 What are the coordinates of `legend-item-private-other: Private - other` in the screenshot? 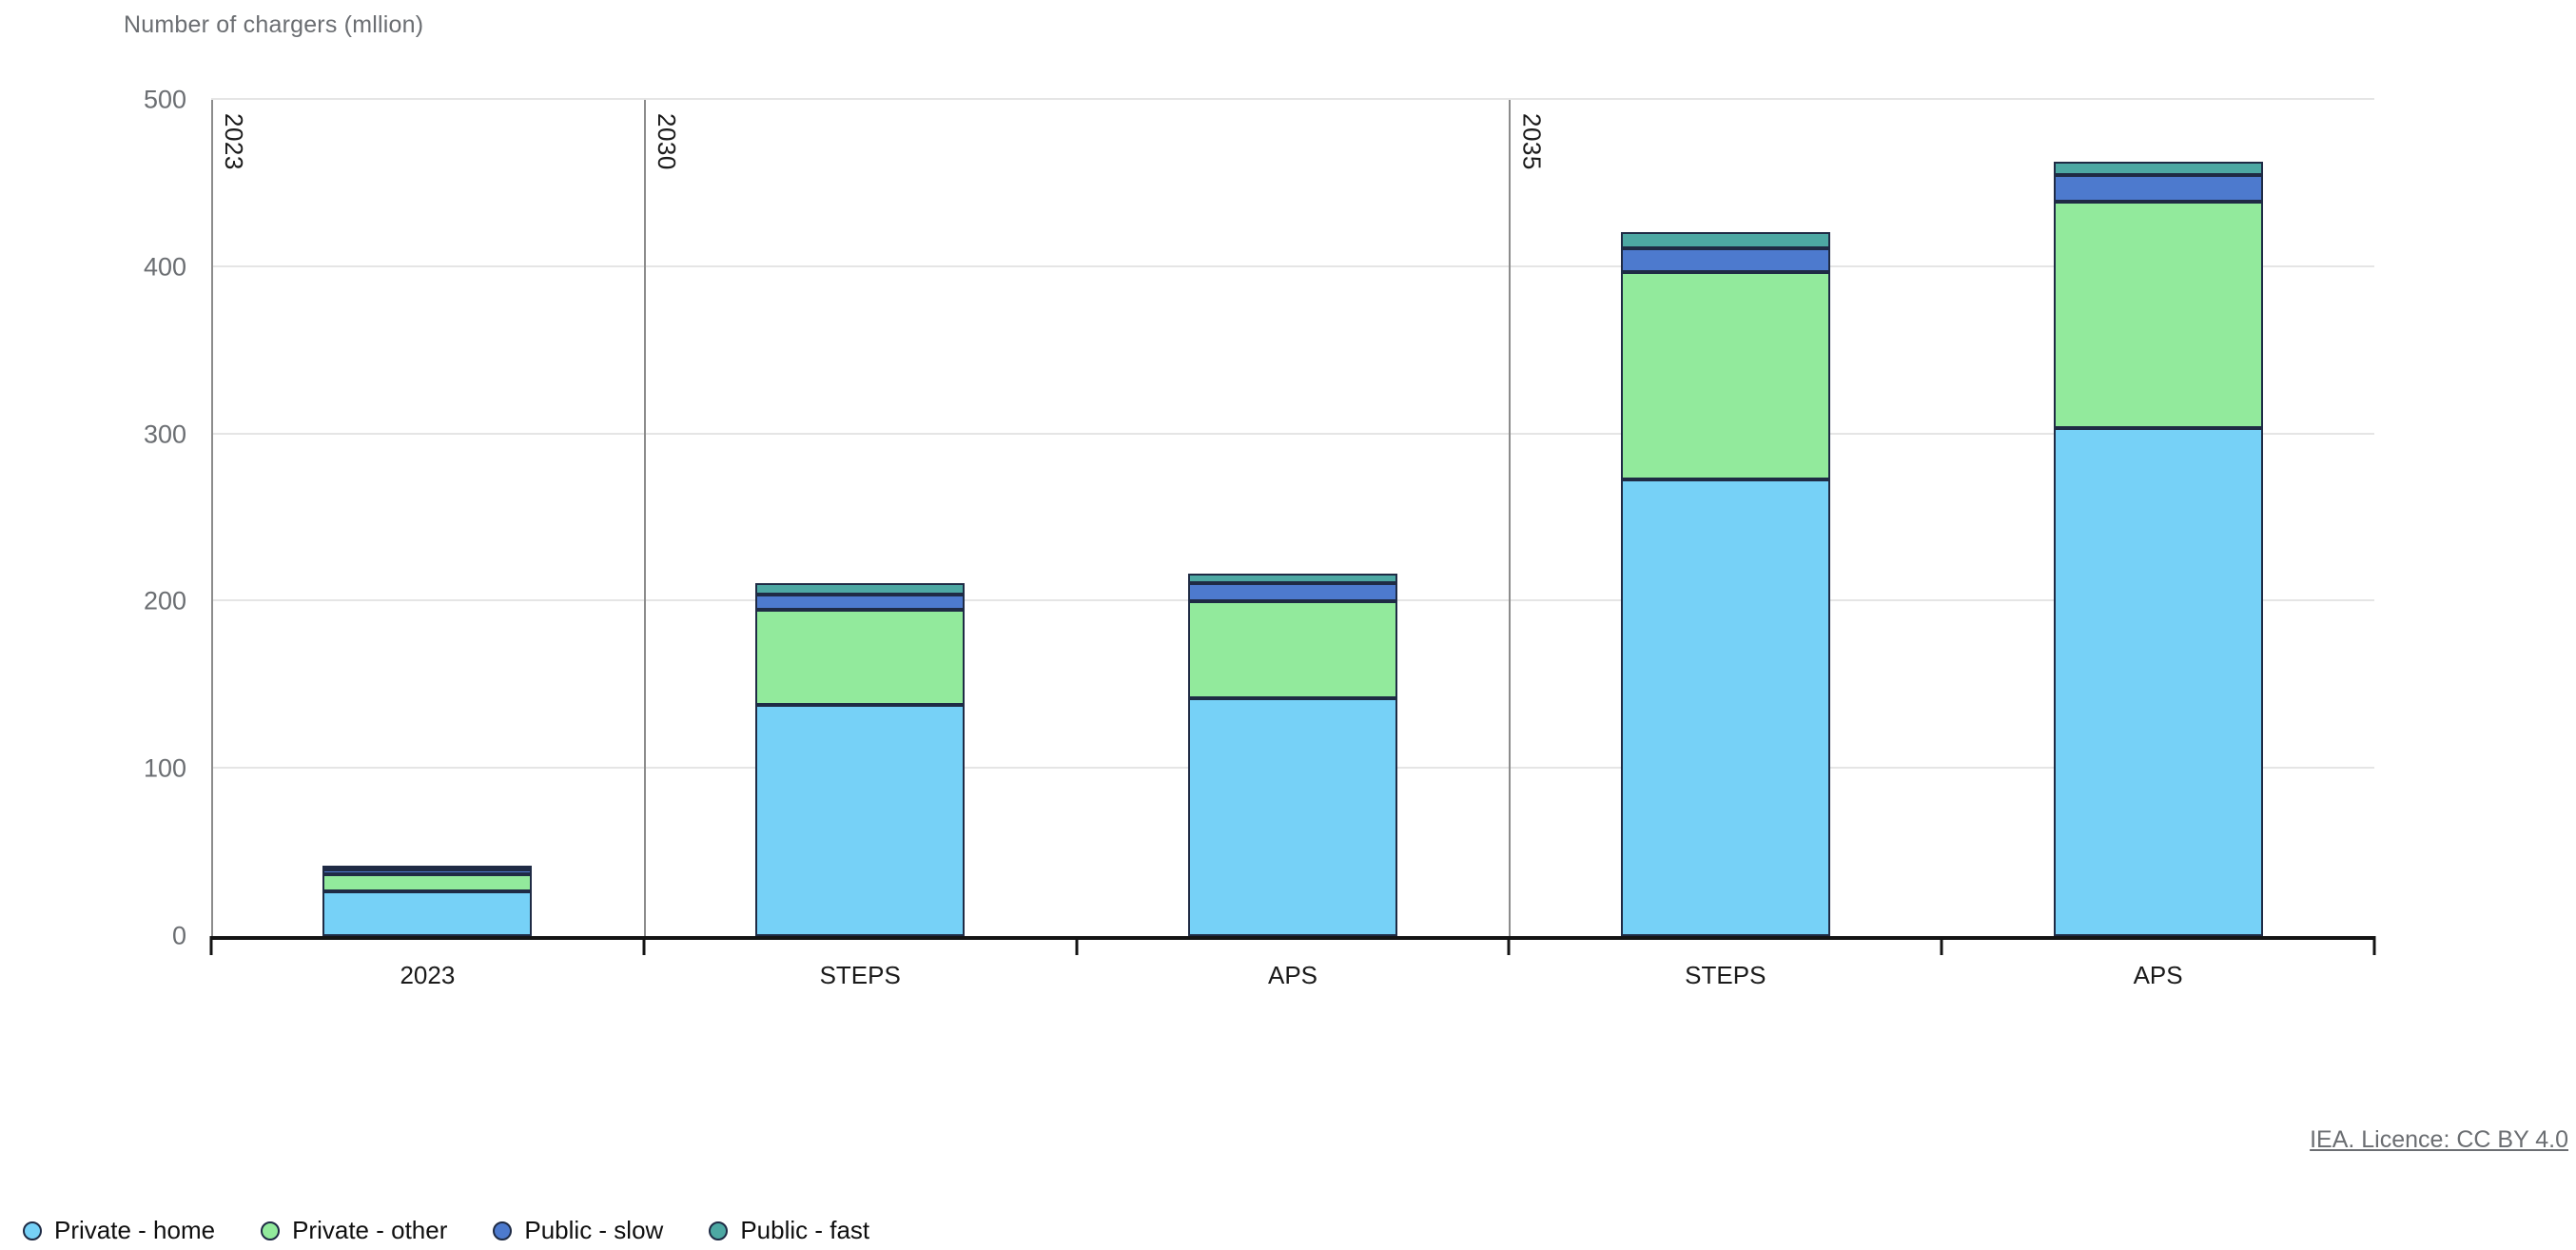 It's located at (354, 1230).